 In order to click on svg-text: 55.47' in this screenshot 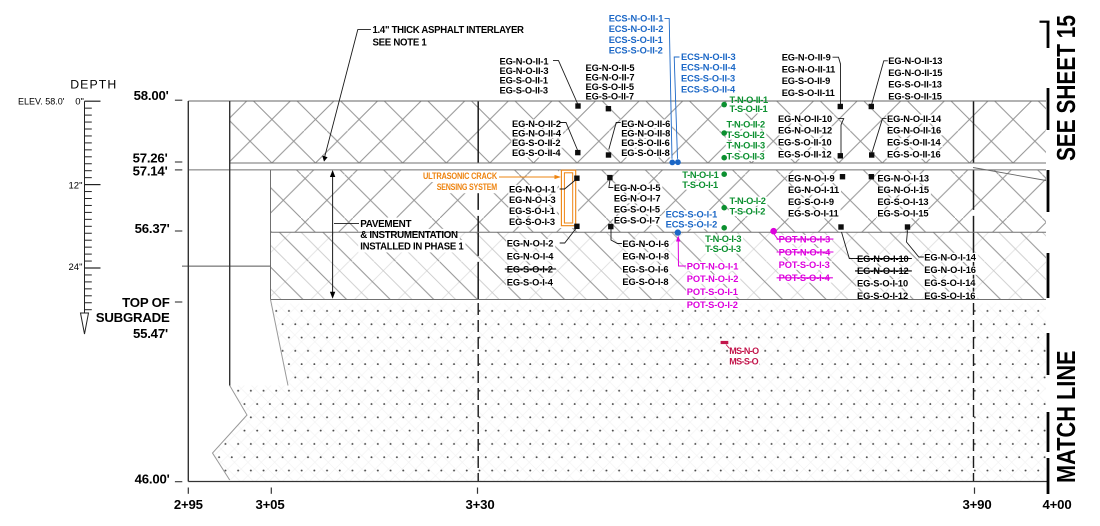, I will do `click(150, 333)`.